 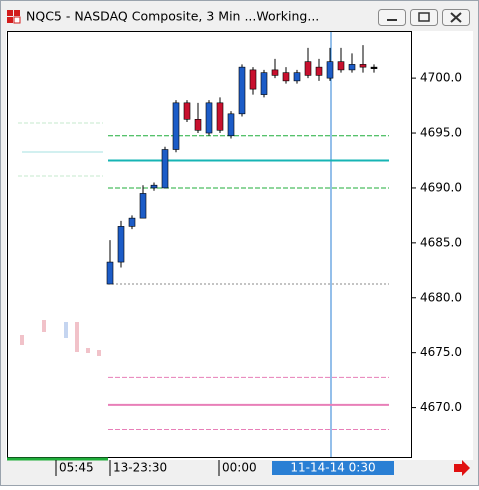 I want to click on cursor-label: 11-14-14 0:30, so click(x=332, y=468).